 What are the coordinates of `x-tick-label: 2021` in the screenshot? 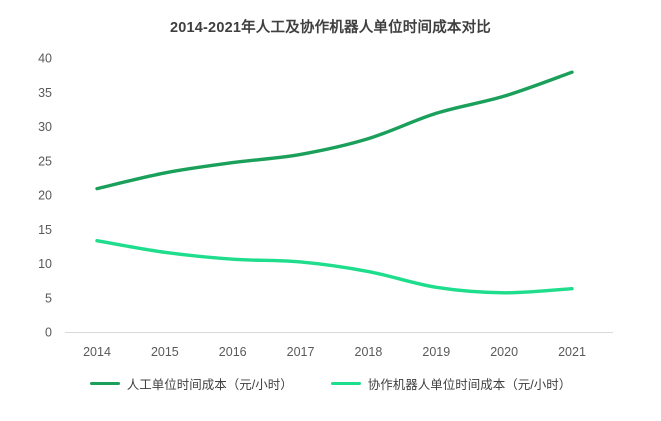 It's located at (572, 352).